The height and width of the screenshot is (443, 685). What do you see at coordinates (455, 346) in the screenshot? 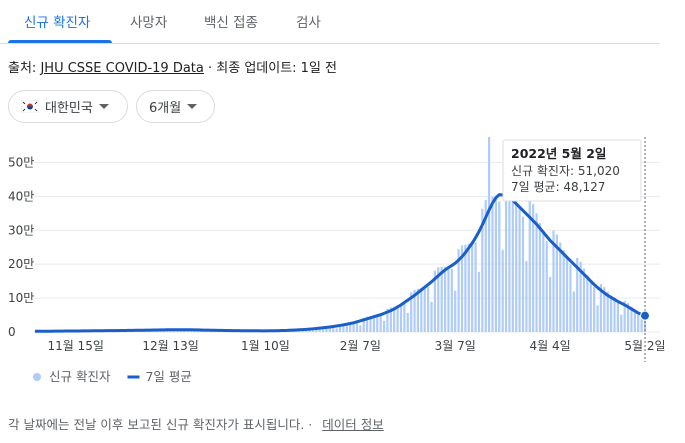
I see `x-tick-label: 3월 7일` at bounding box center [455, 346].